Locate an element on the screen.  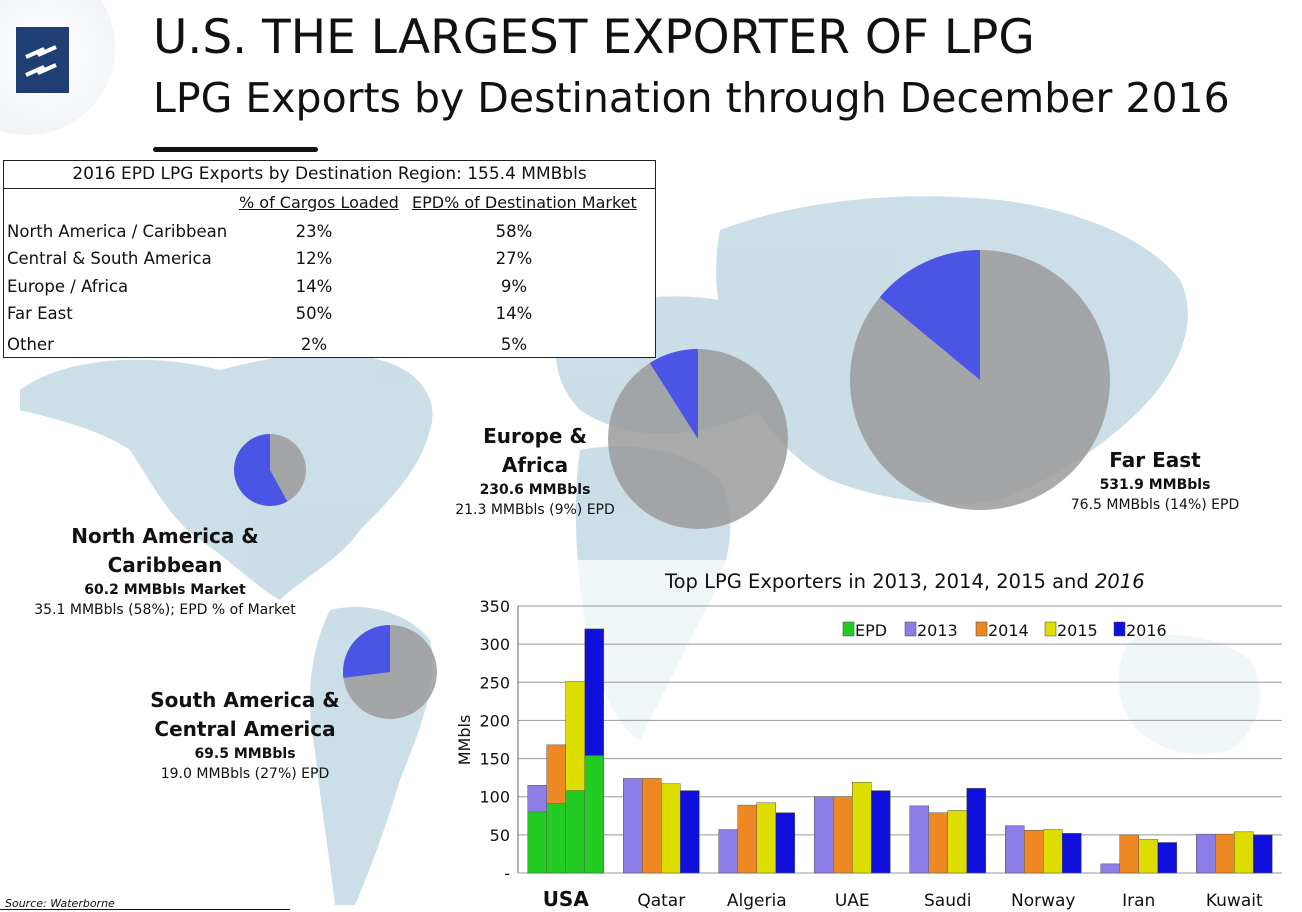
bar-iran-2016 is located at coordinates (1167, 858).